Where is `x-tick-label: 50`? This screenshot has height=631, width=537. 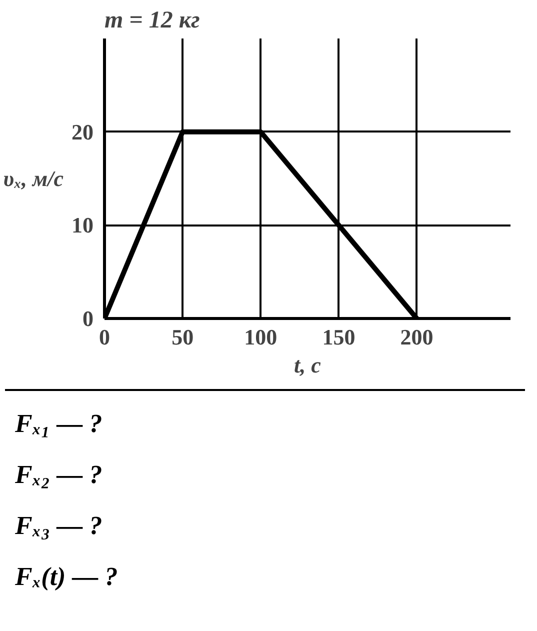
x-tick-label: 50 is located at coordinates (183, 337).